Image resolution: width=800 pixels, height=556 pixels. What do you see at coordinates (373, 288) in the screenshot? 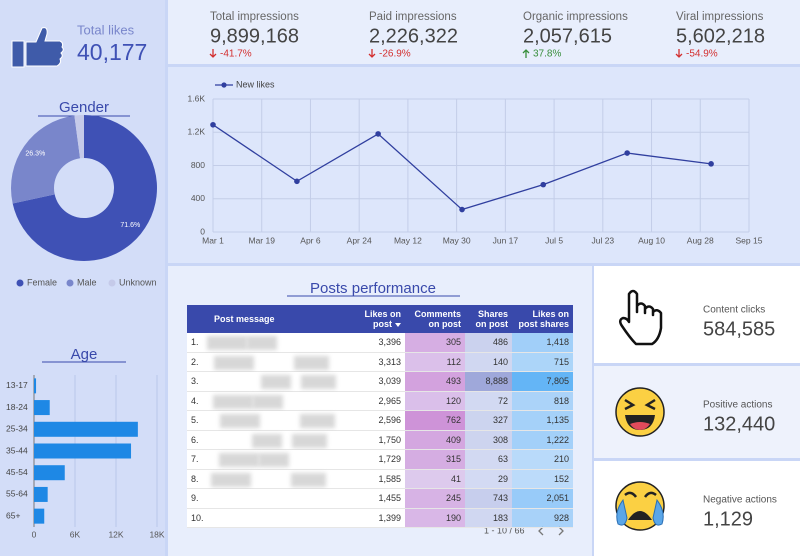
I see `table-title: Posts performance` at bounding box center [373, 288].